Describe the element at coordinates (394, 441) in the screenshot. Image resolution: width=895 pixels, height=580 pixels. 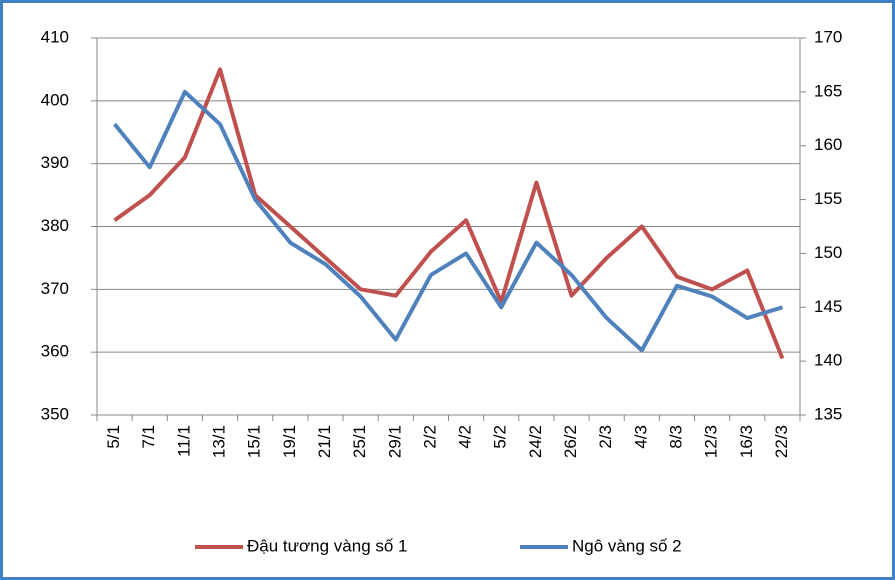
I see `x-tick-label: 29/1` at that location.